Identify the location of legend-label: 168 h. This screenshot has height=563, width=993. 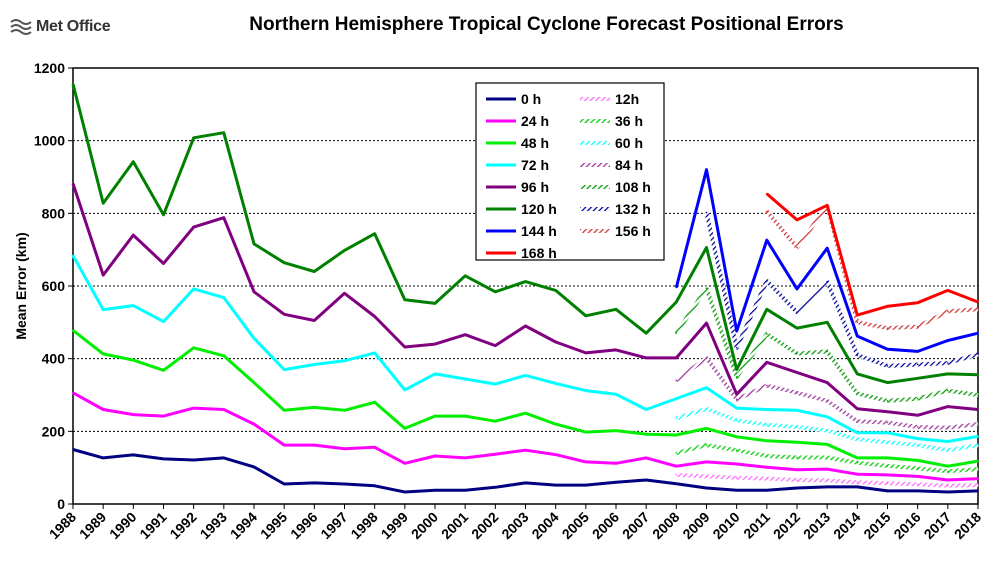
(539, 253).